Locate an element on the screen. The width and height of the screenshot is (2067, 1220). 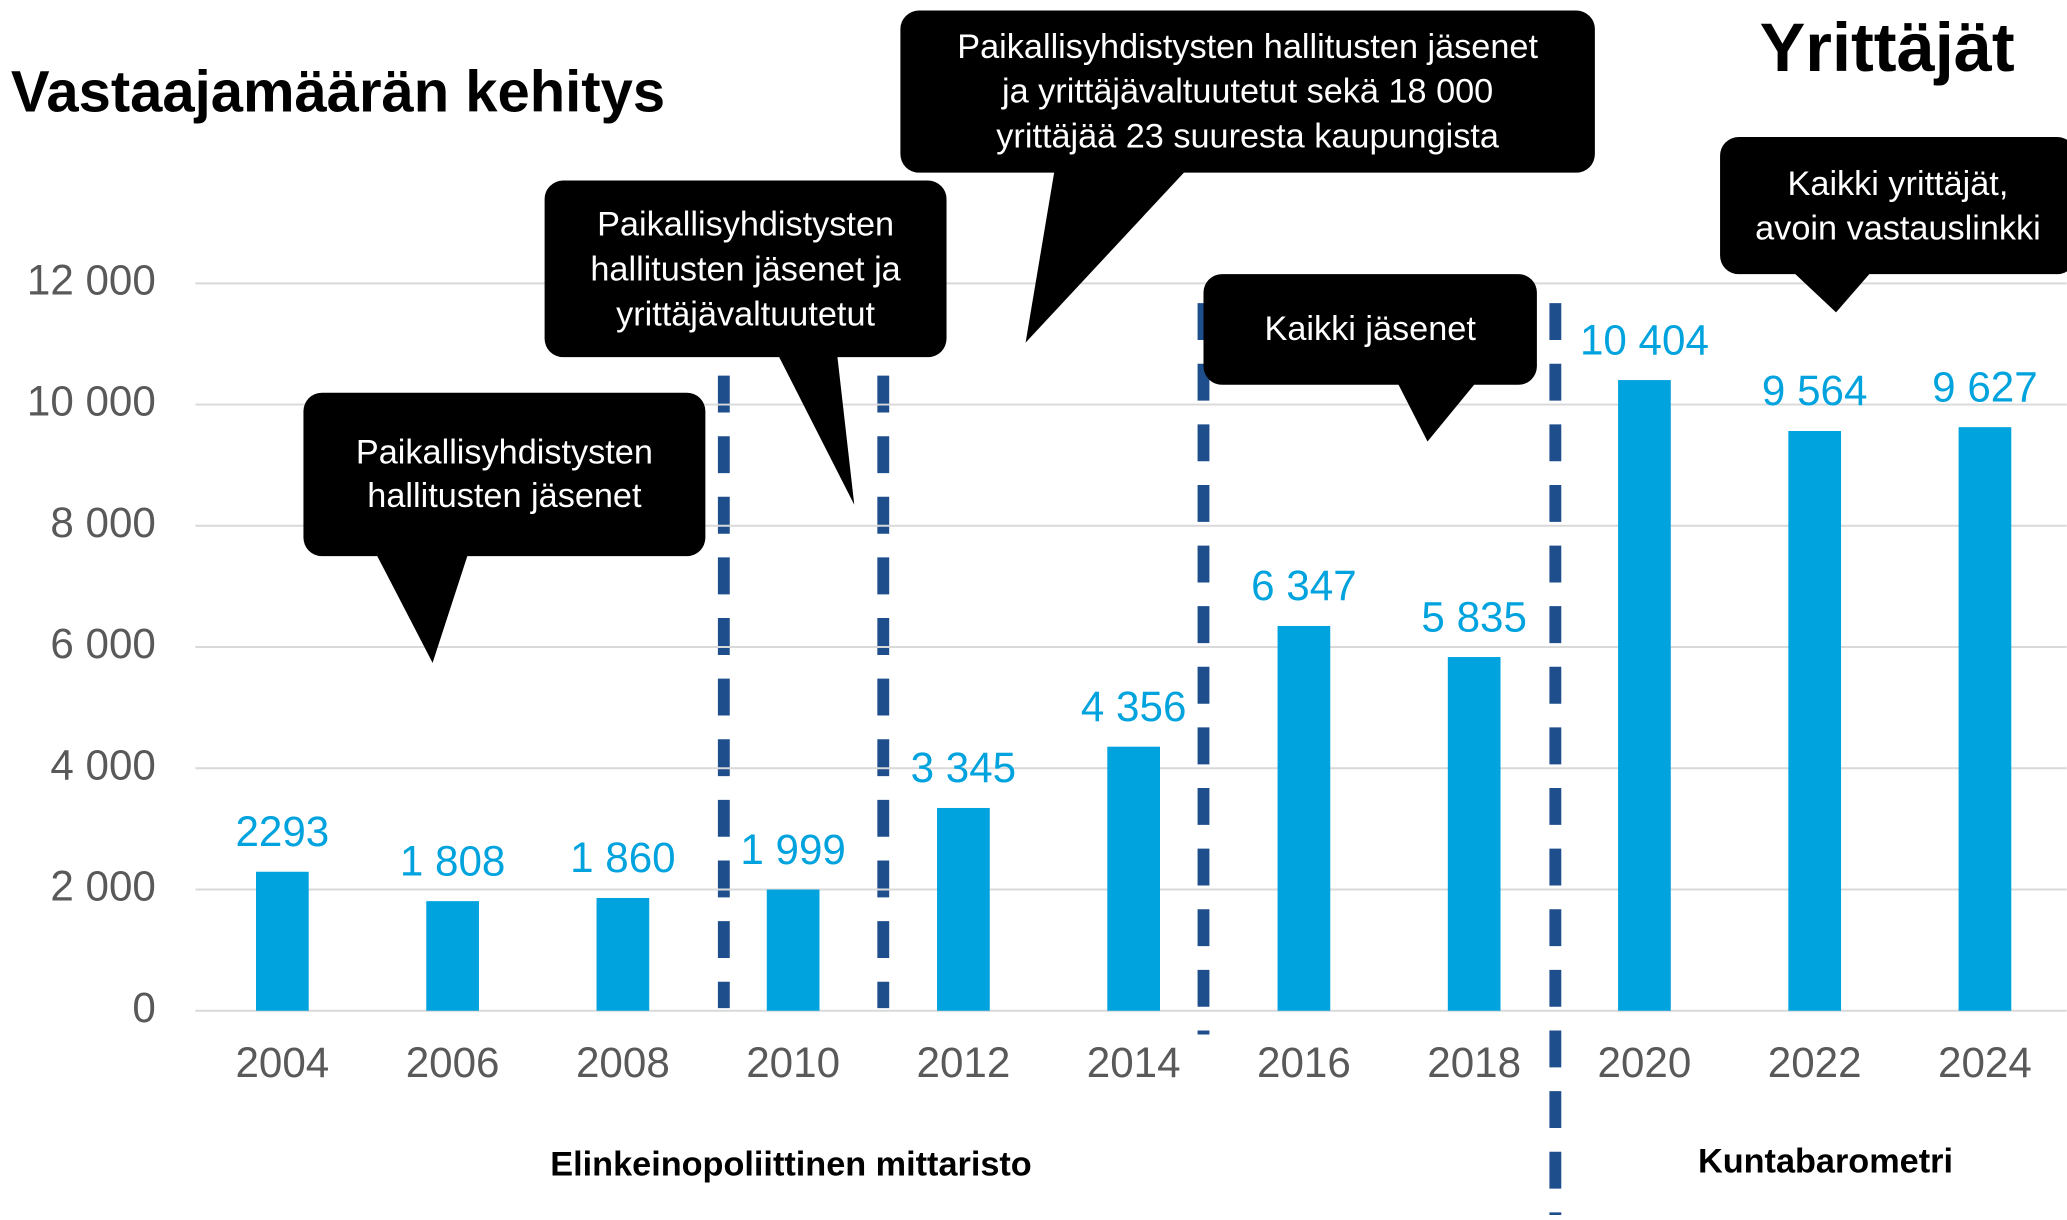
callout-text: Kaikki jäsenet is located at coordinates (1371, 329).